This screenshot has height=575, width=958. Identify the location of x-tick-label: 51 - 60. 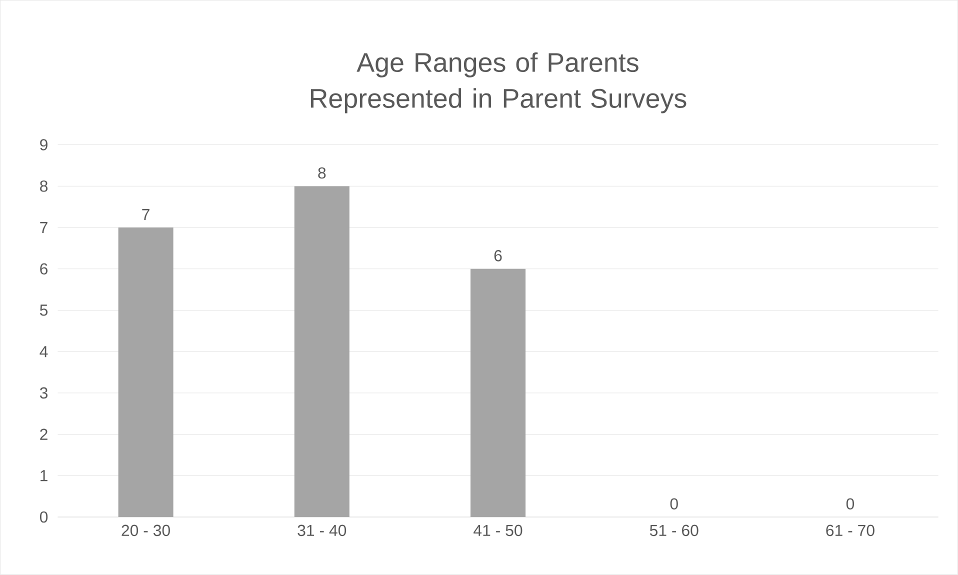
(674, 530).